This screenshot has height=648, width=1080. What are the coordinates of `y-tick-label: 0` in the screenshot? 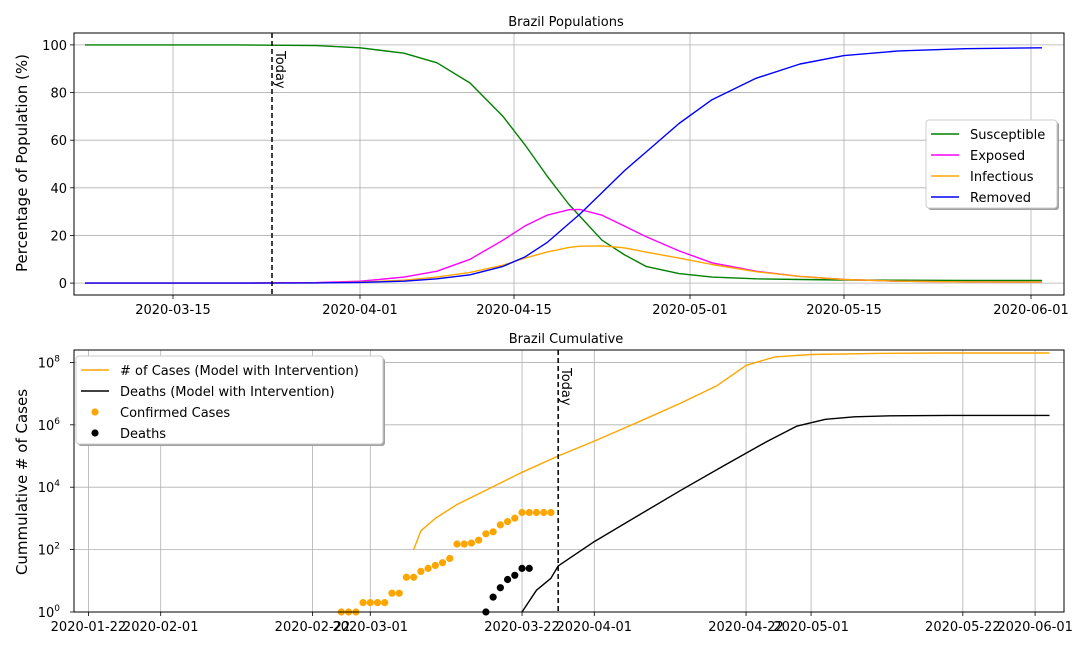 It's located at (63, 284).